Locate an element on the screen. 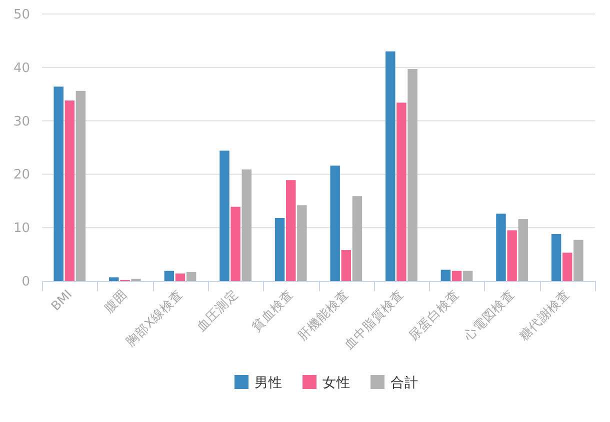  y-tick-label: 0 is located at coordinates (26, 282).